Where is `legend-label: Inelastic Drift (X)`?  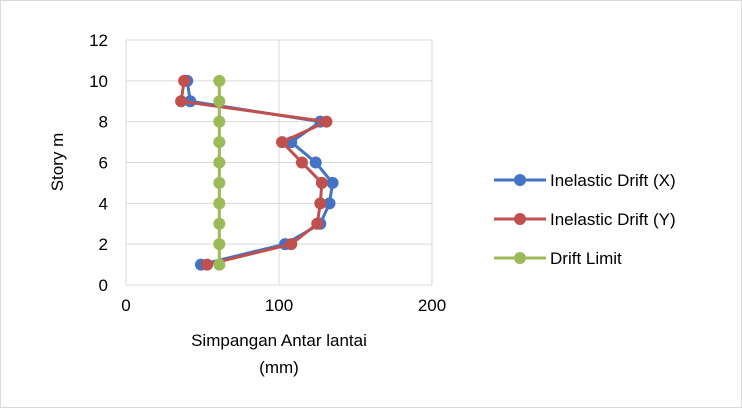
legend-label: Inelastic Drift (X) is located at coordinates (613, 180).